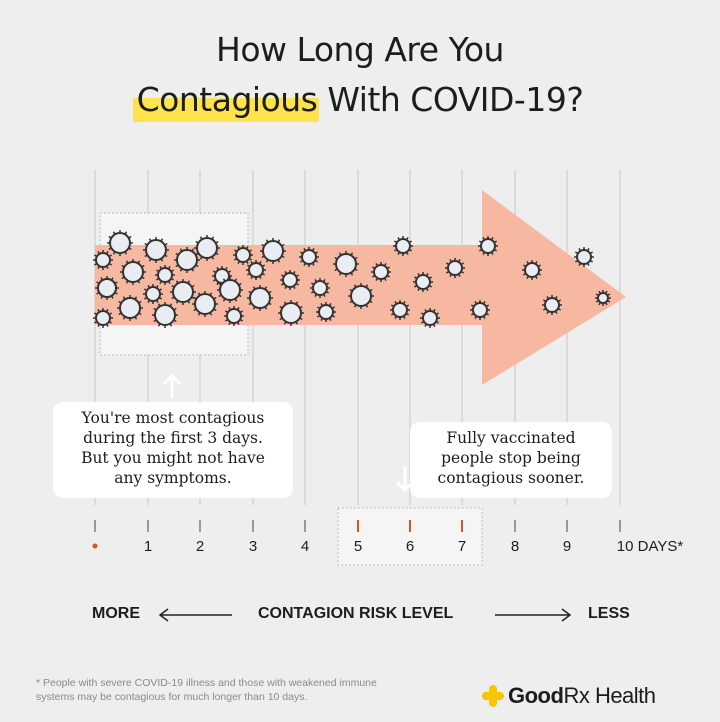 The width and height of the screenshot is (720, 722). I want to click on arrow-left-icon, so click(195, 615).